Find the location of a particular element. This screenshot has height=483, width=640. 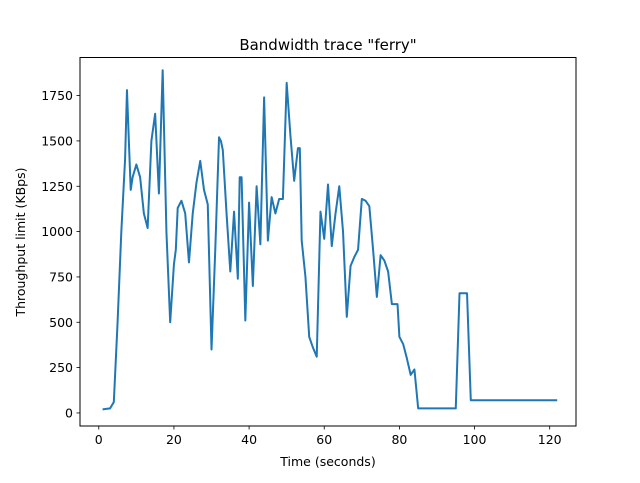

y-tick-label: 1000 is located at coordinates (57, 231).